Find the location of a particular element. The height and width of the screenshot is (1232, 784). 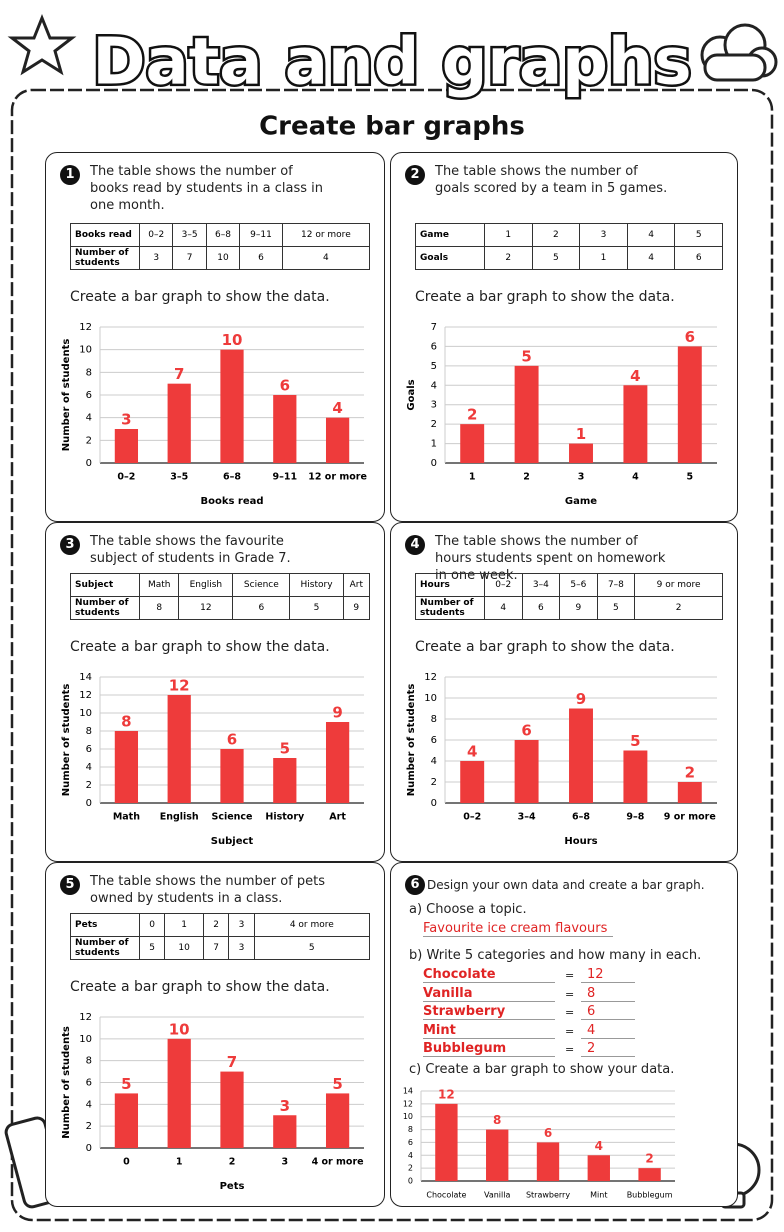

value-label: 10 is located at coordinates (232, 340).